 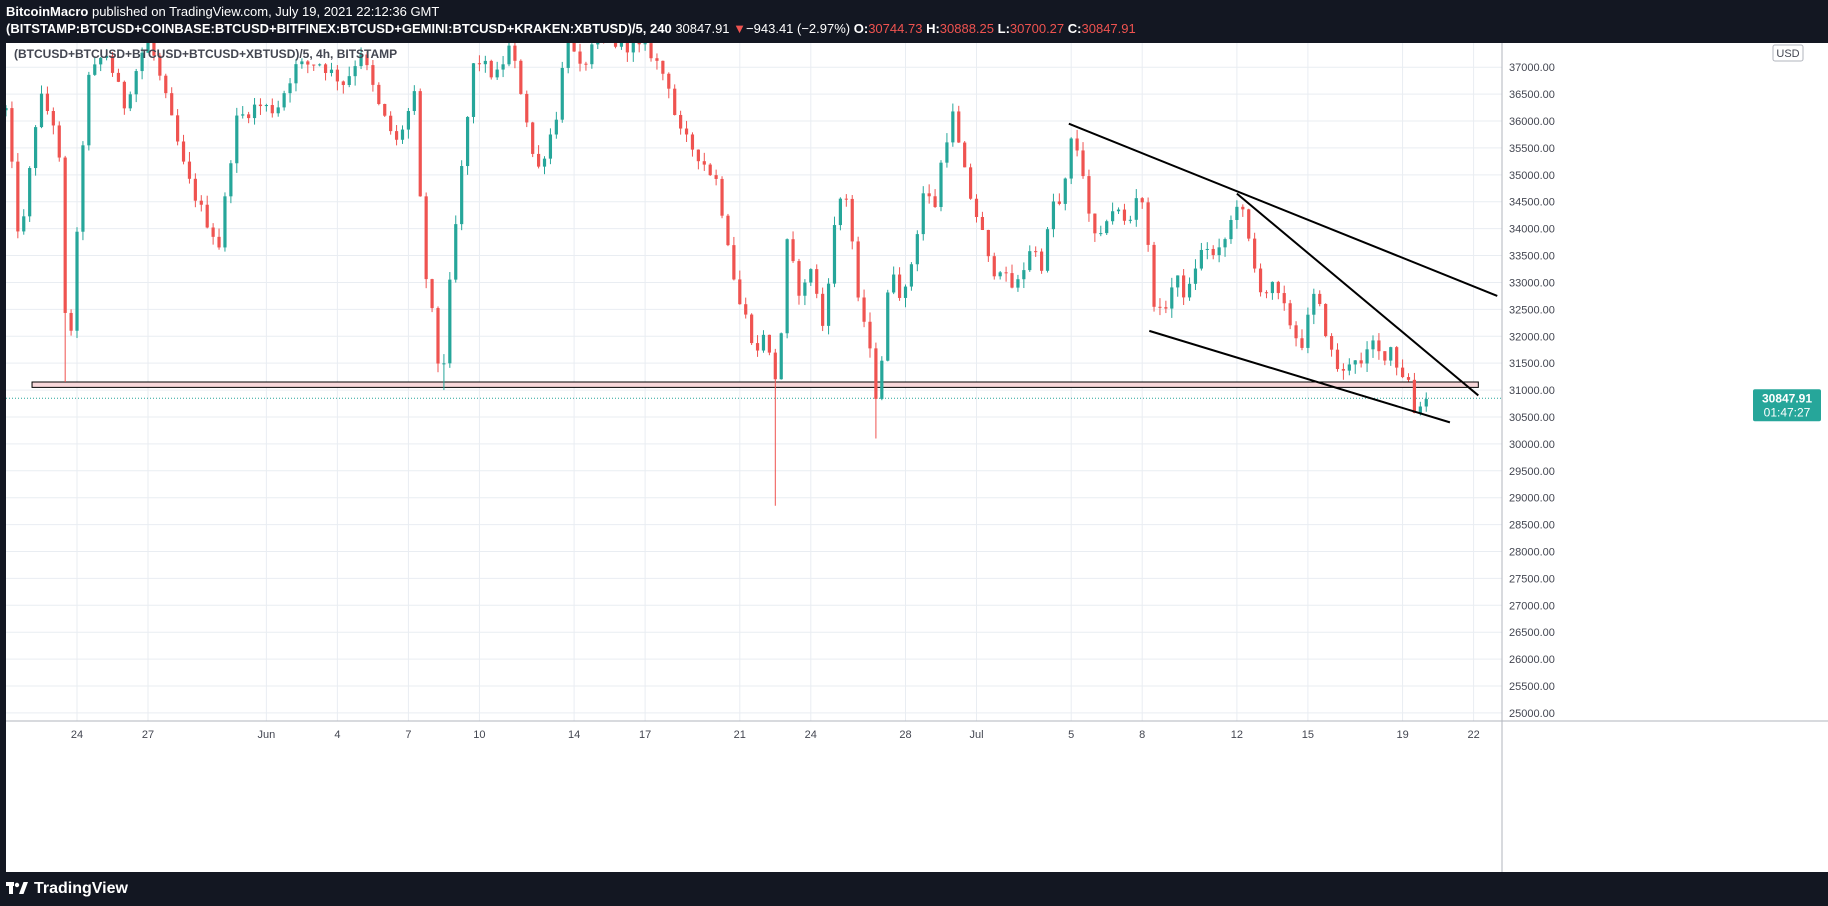 I want to click on y-tick-label: 35500.00, so click(x=1532, y=149).